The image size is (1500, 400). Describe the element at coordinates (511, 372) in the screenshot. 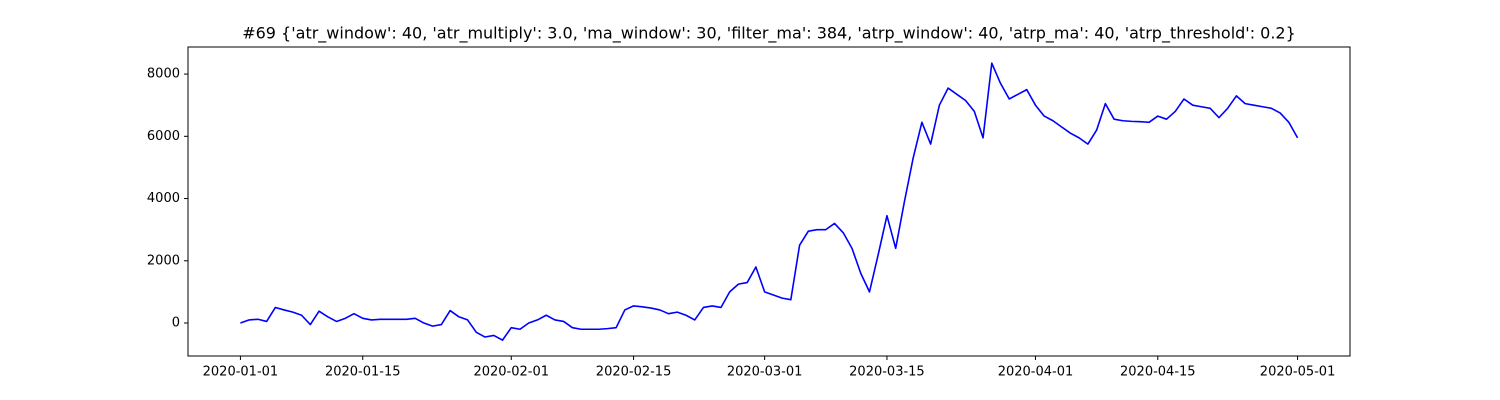

I see `x-tick-label: 2020-02-01` at that location.